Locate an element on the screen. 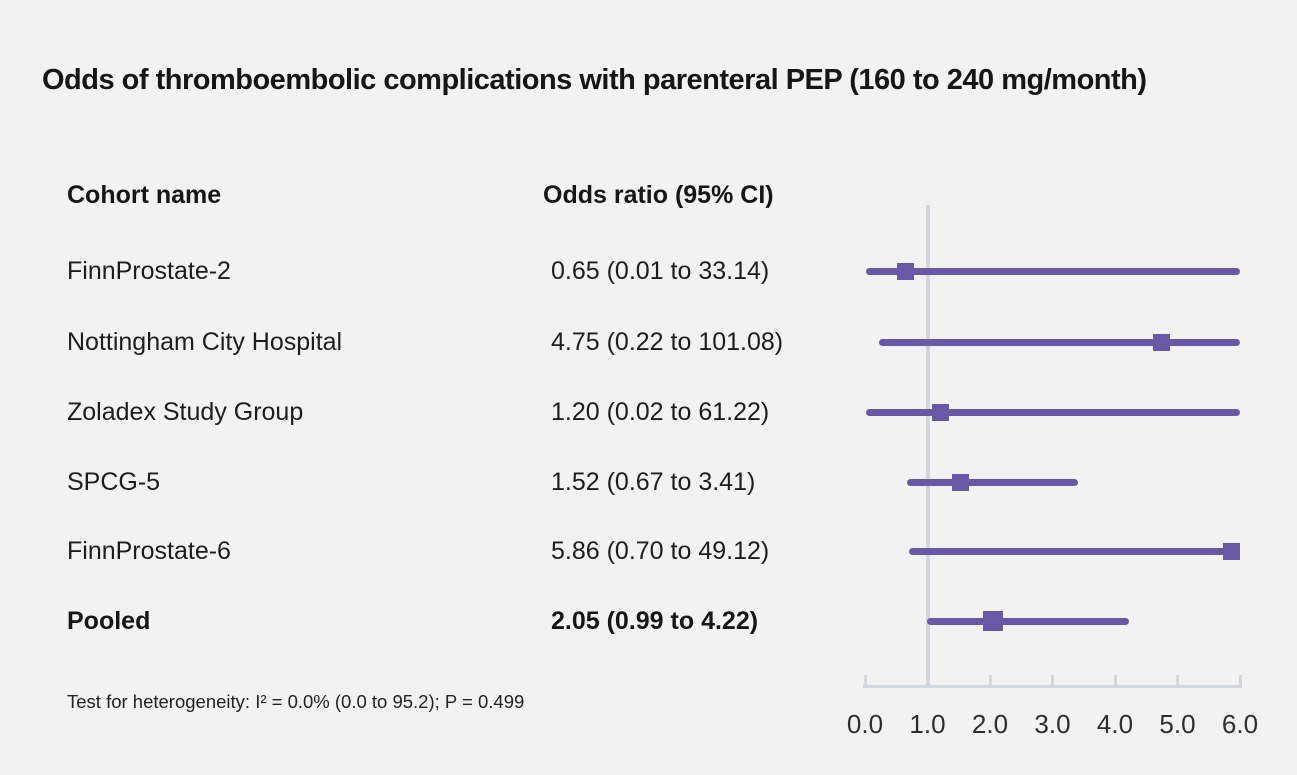 The width and height of the screenshot is (1297, 775). x-axis-line is located at coordinates (1052, 686).